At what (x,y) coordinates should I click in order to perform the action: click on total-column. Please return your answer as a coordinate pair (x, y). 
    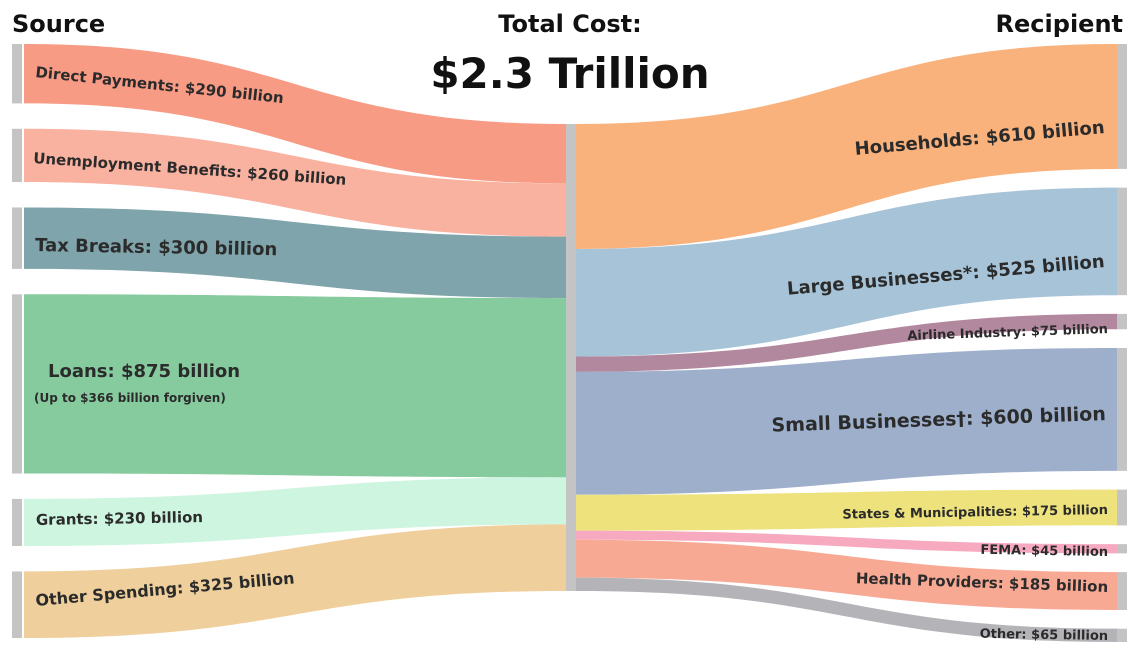
    Looking at the image, I should click on (571, 357).